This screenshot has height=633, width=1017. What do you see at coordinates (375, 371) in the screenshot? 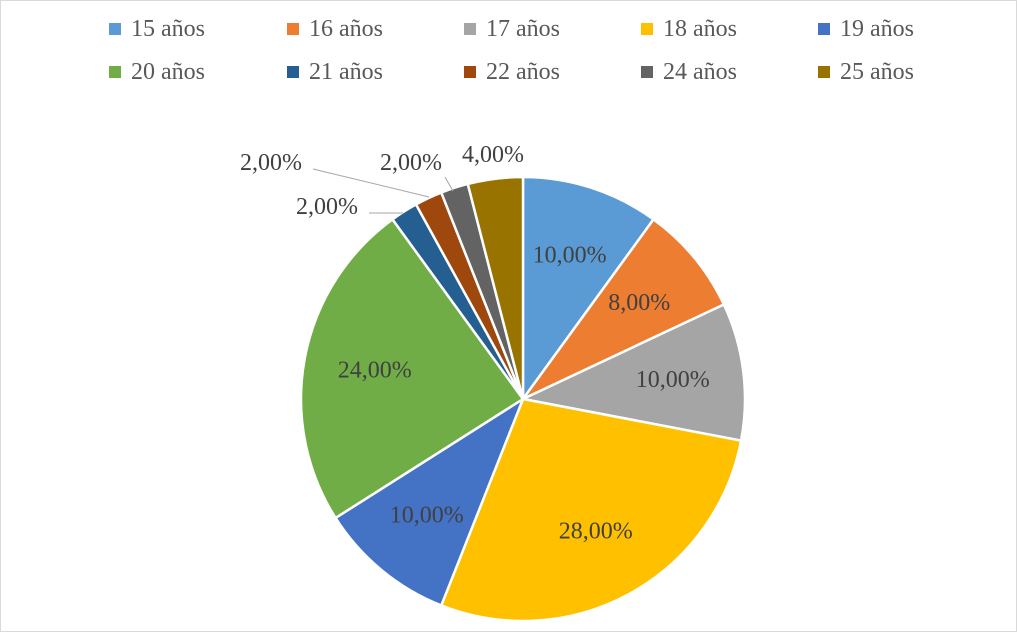
I see `data-label: 24,00%` at bounding box center [375, 371].